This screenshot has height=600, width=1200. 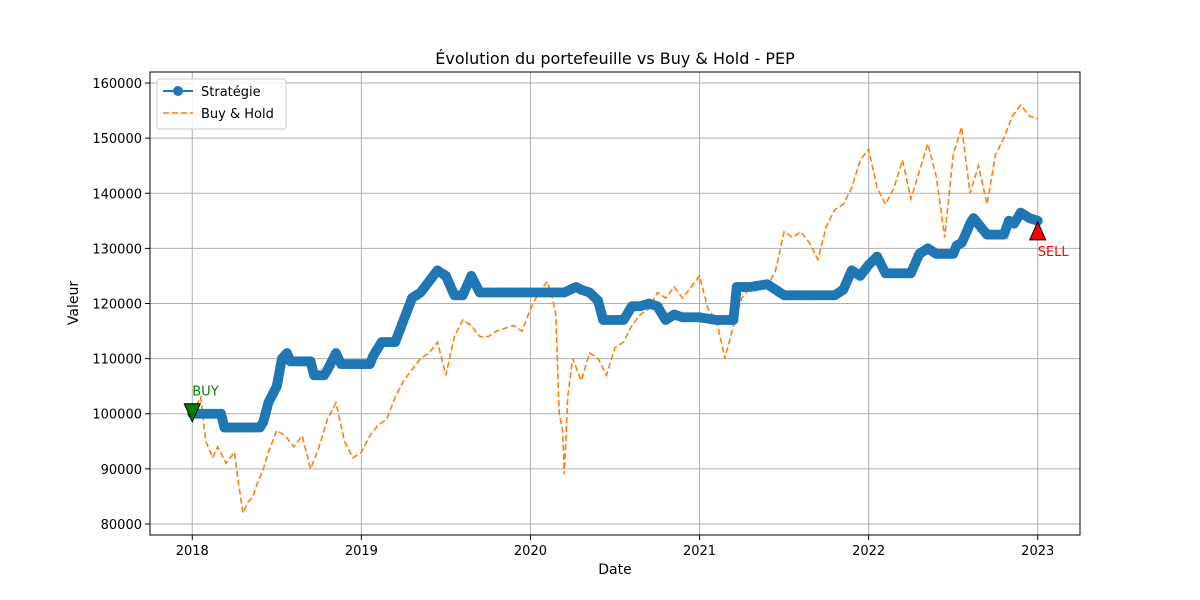 What do you see at coordinates (530, 551) in the screenshot?
I see `x-tick-label: 2020` at bounding box center [530, 551].